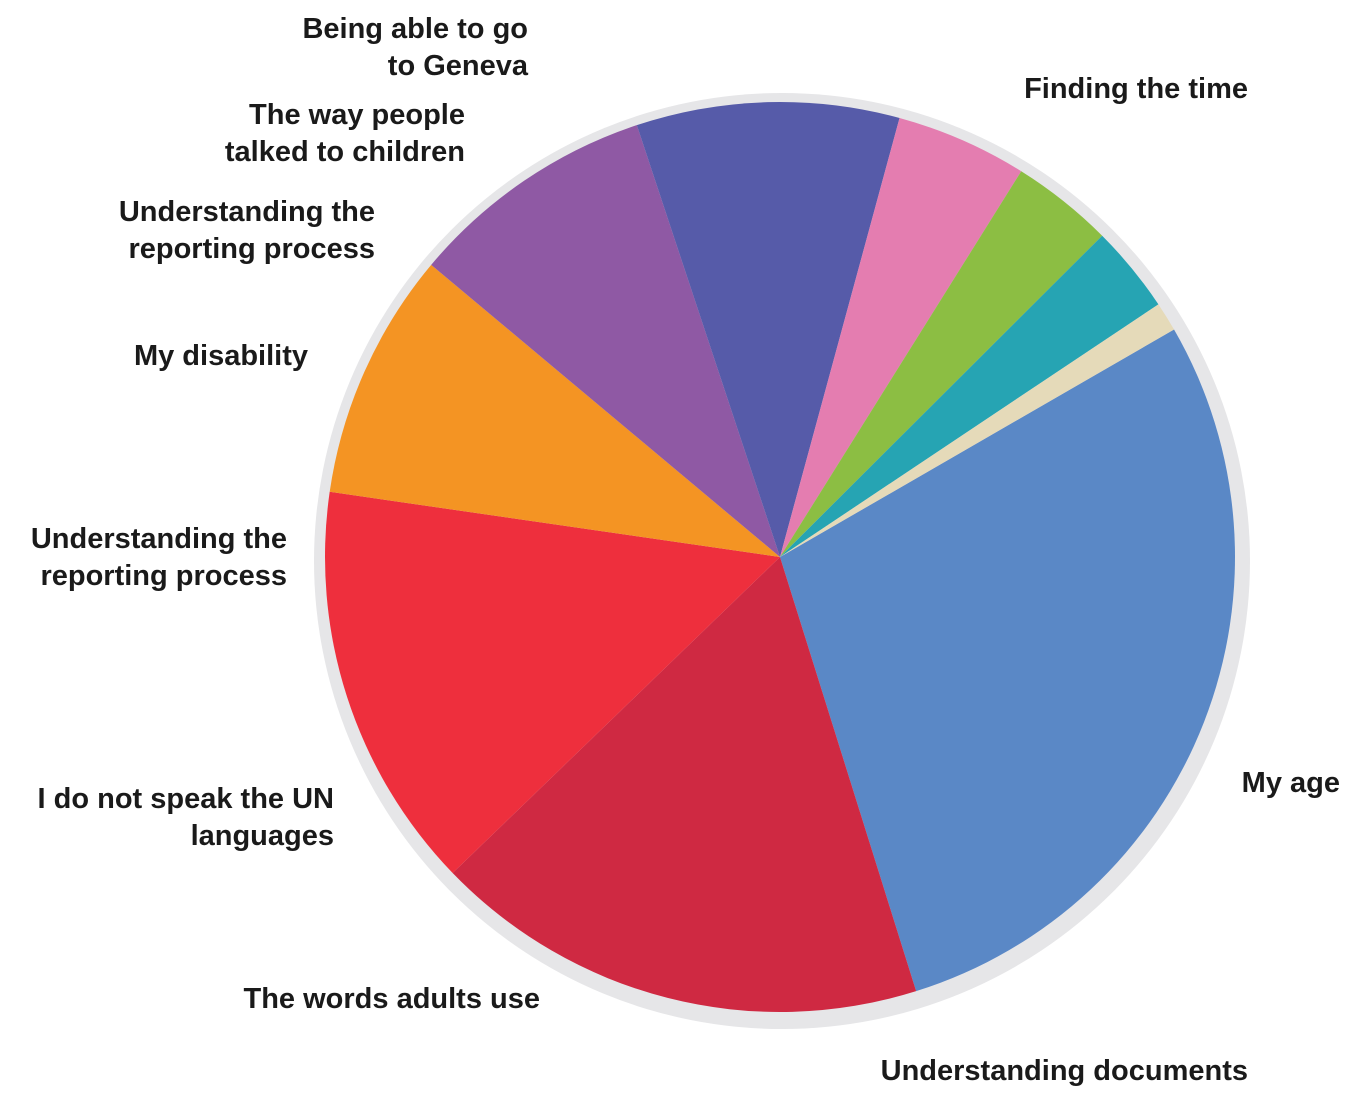 The height and width of the screenshot is (1096, 1357). I want to click on slice-label-my-age-1: My age, so click(1291, 783).